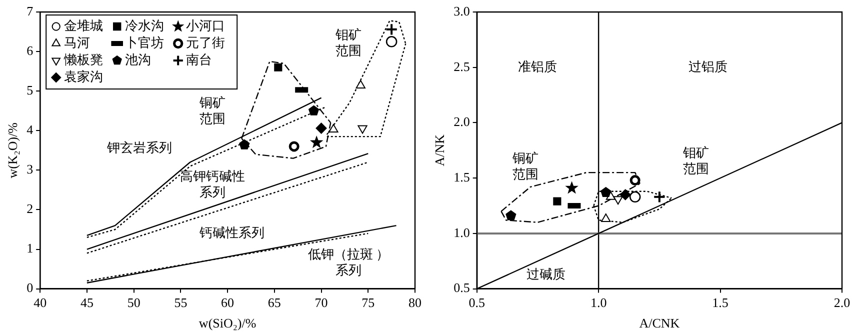 Image resolution: width=854 pixels, height=336 pixels. Describe the element at coordinates (227, 323) in the screenshot. I see `x-axis-title: w(SiO₂)/%` at that location.